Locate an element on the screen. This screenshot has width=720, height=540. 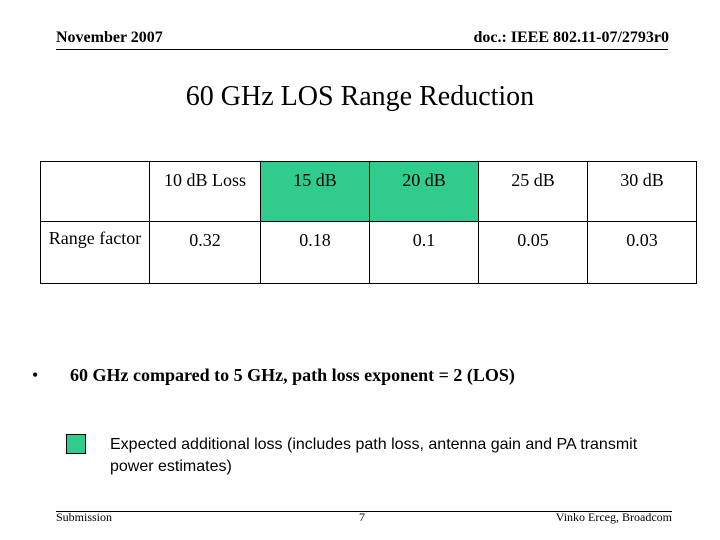
range-factor-value: 0.32 is located at coordinates (205, 252).